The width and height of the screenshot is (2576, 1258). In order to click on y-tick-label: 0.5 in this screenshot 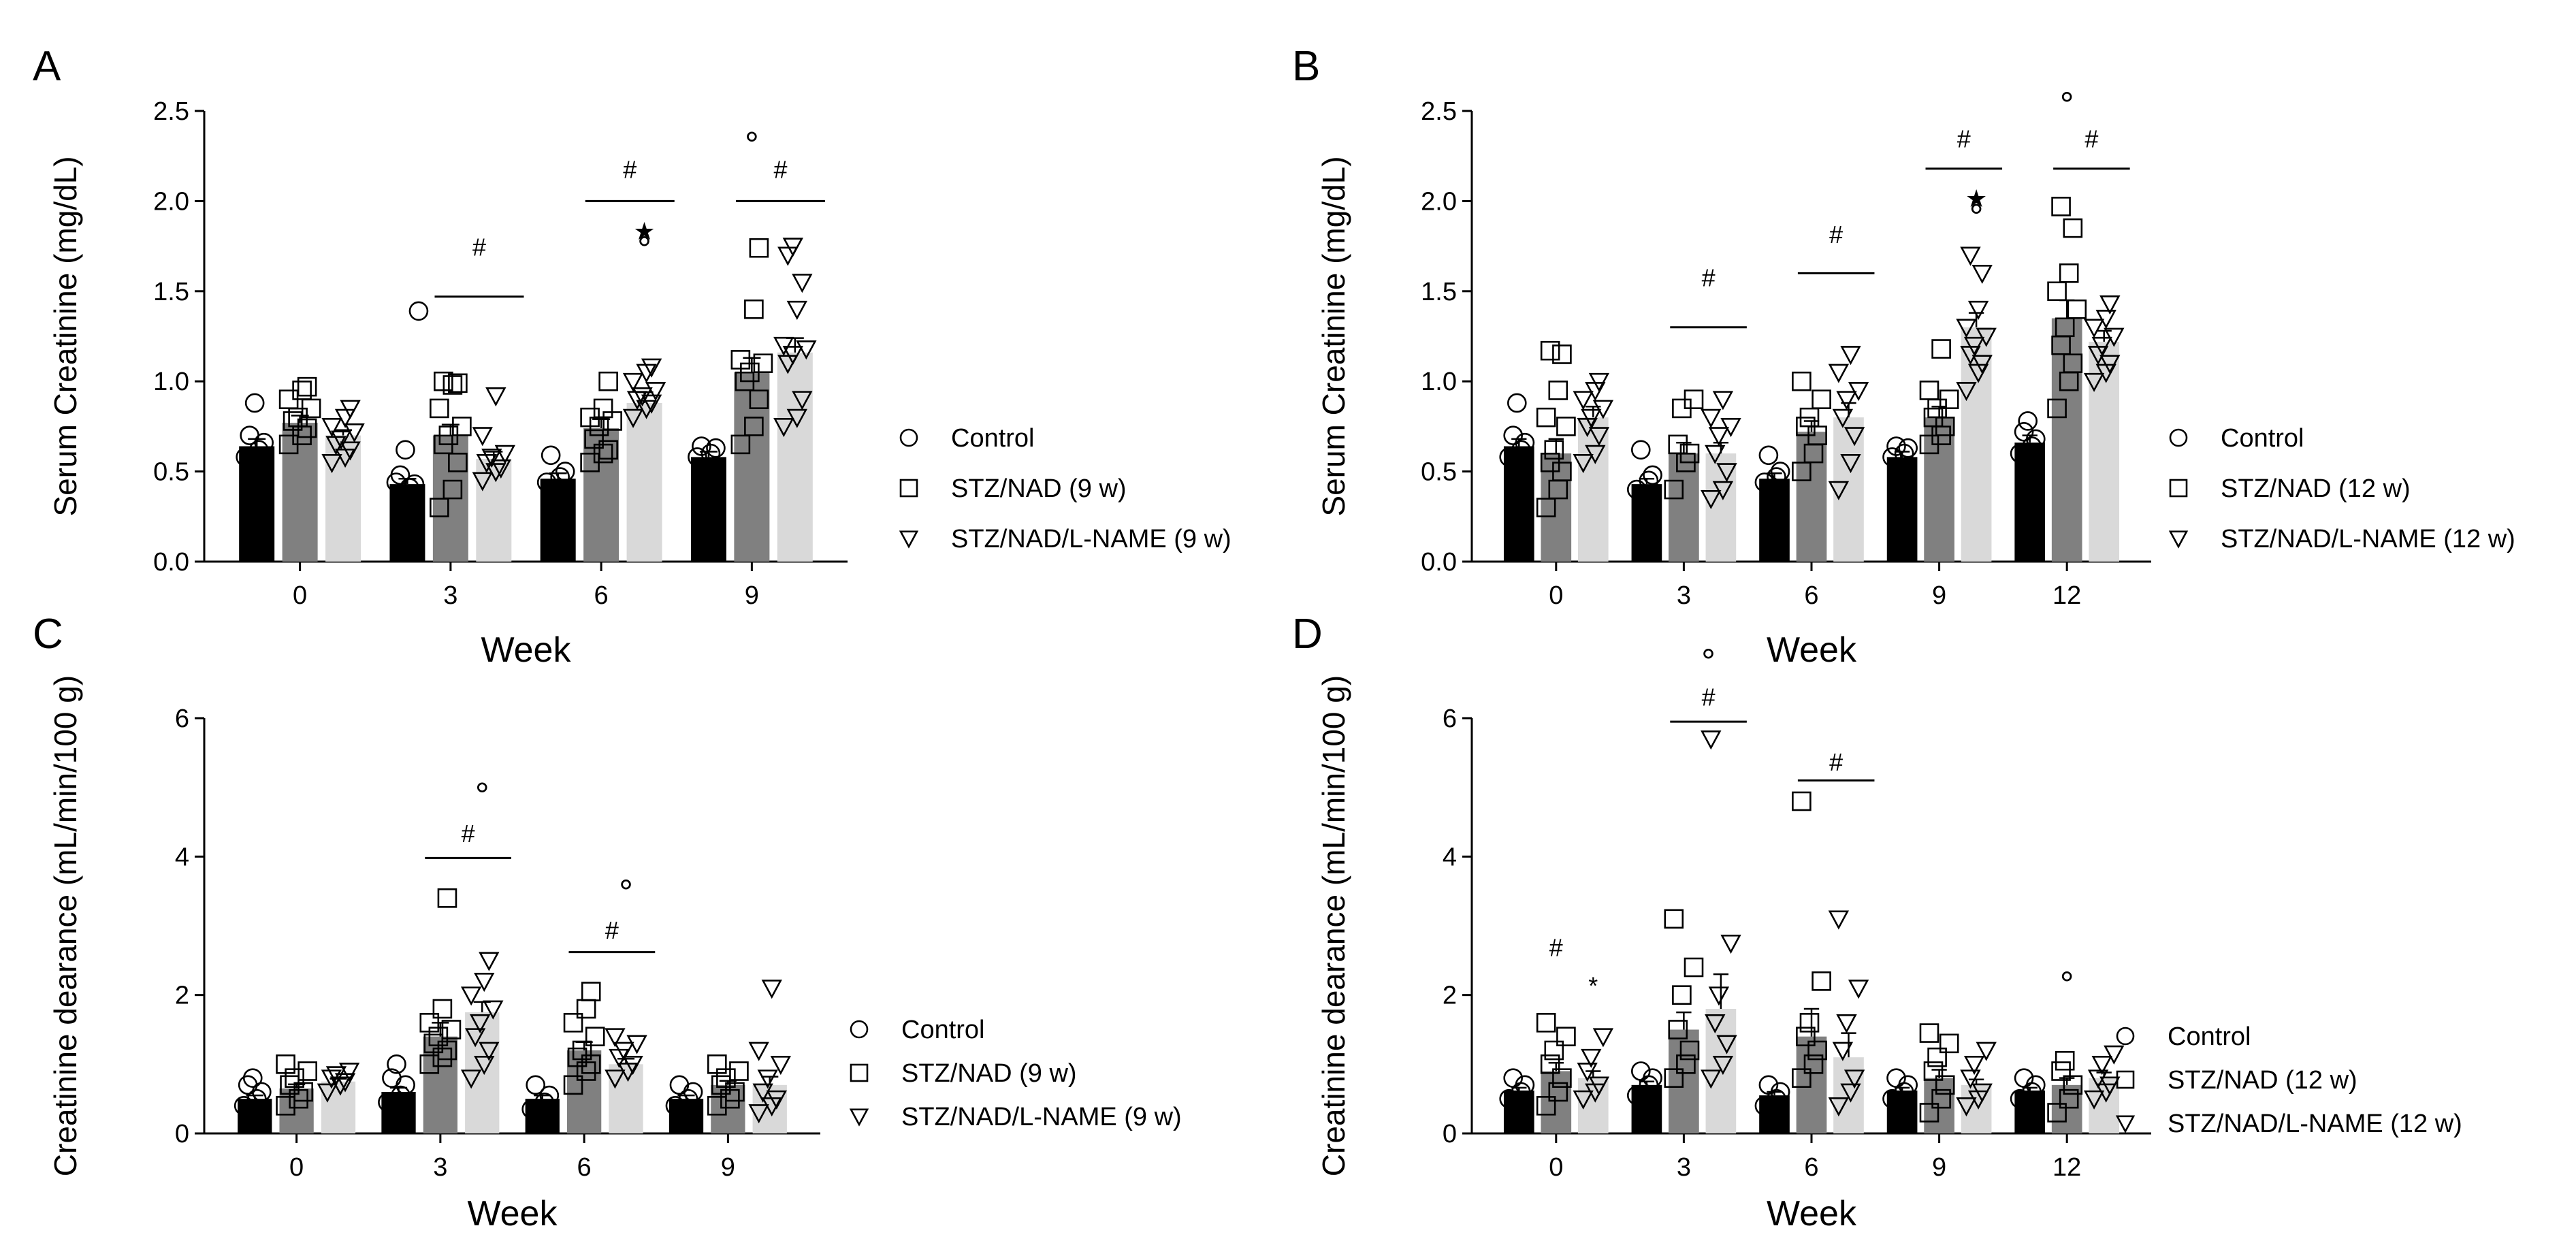, I will do `click(1439, 472)`.